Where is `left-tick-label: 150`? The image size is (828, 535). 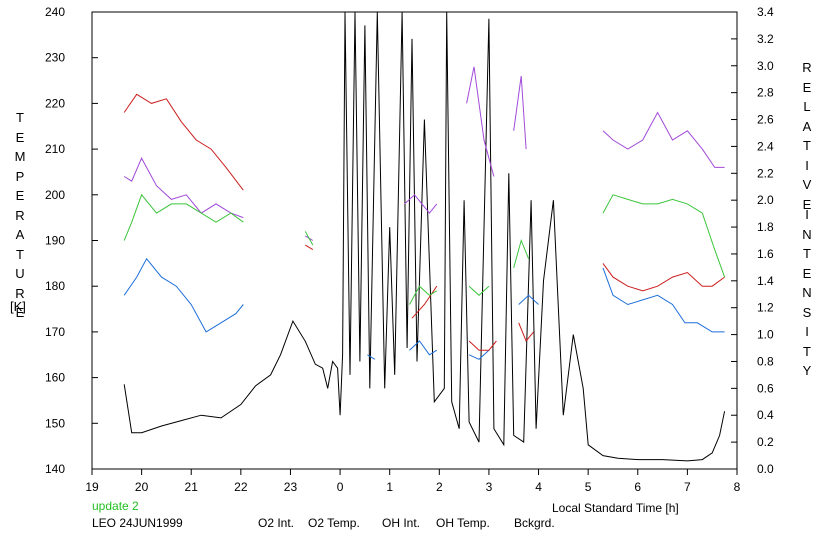 left-tick-label: 150 is located at coordinates (55, 423).